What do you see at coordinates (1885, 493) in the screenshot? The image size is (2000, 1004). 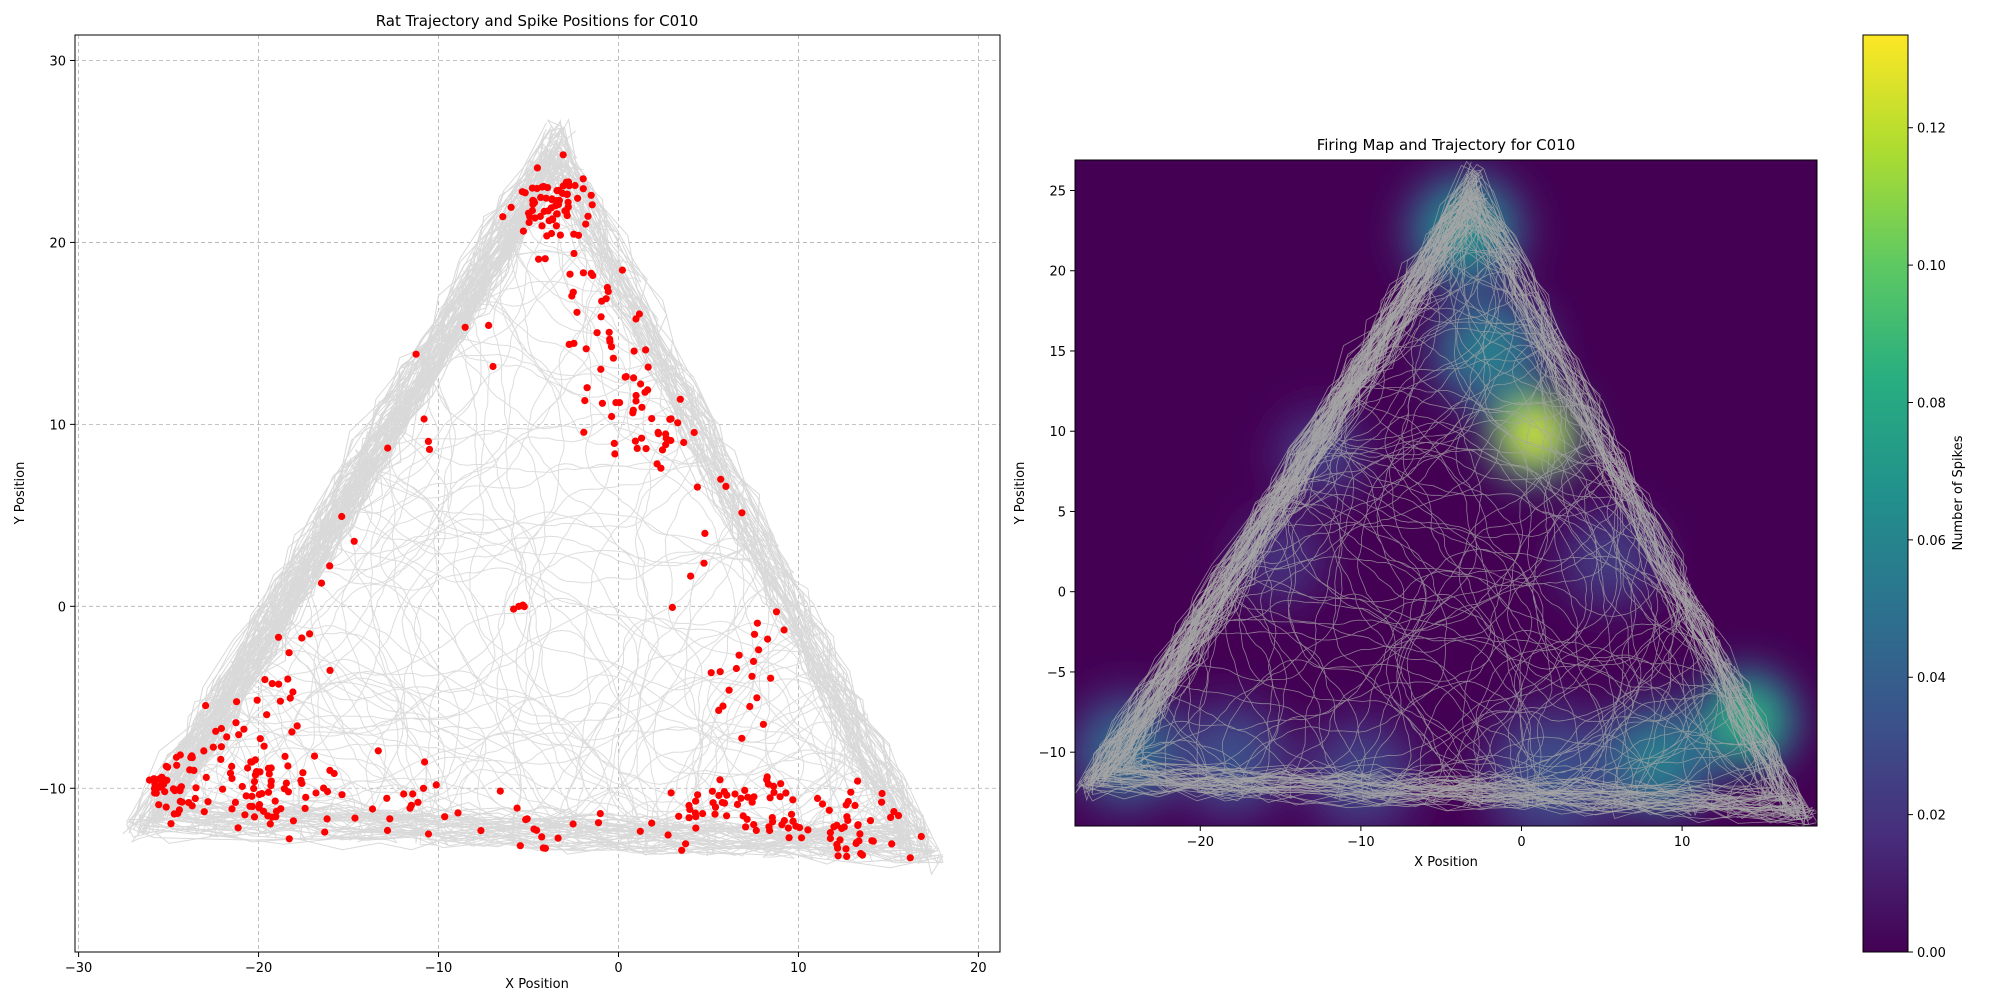 I see `colorbar-gradient` at bounding box center [1885, 493].